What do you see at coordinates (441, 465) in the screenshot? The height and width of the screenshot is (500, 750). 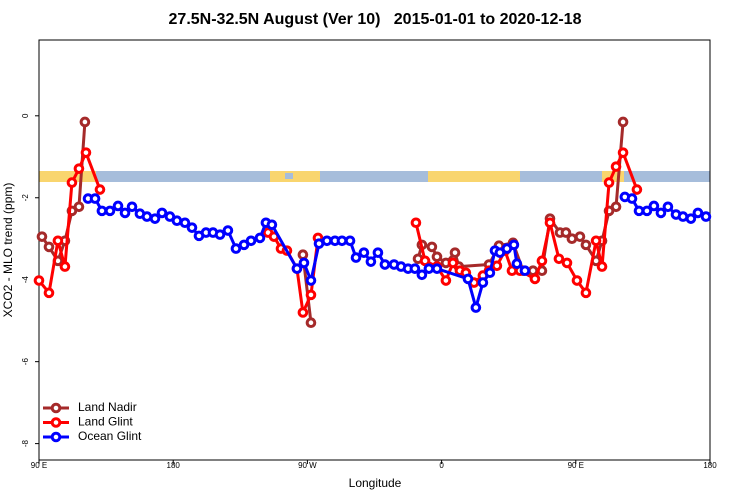 I see `x-tick-label: 0` at bounding box center [441, 465].